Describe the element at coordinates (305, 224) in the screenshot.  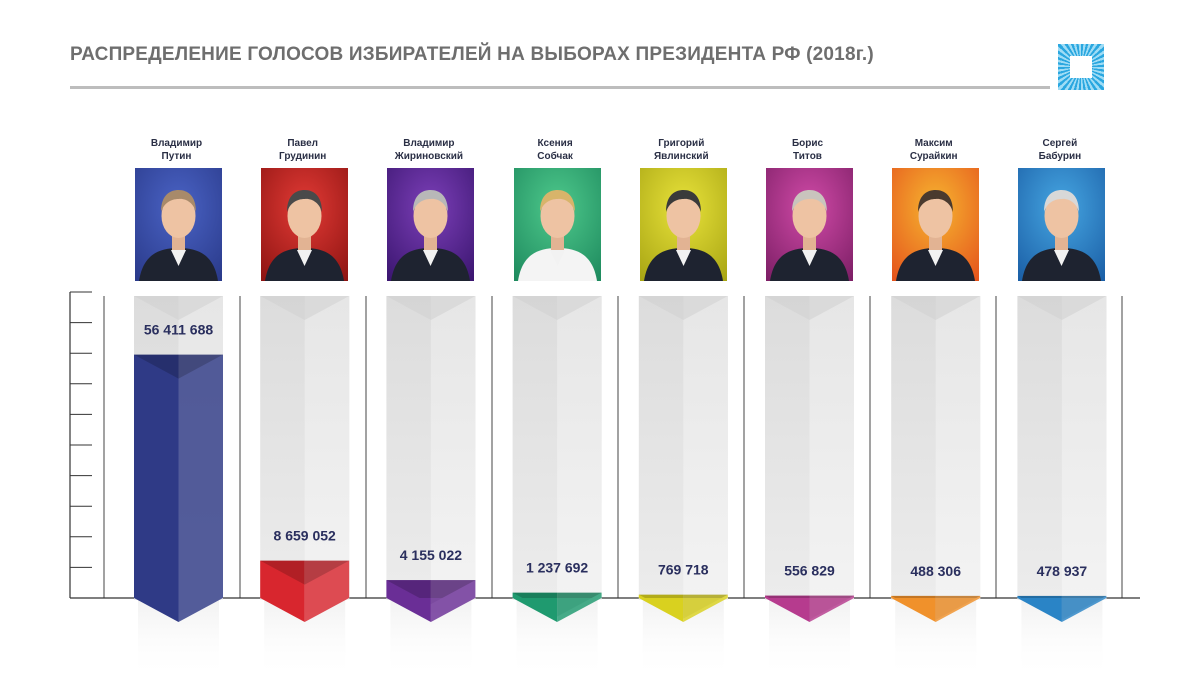
I see `portrait-grudinin-icon` at that location.